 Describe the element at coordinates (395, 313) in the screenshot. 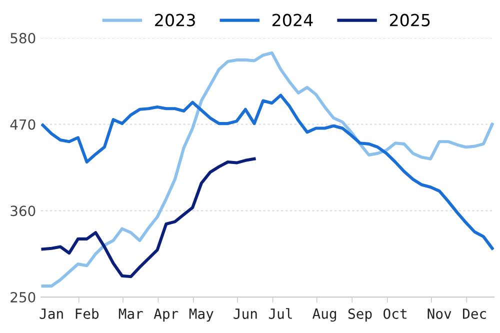

I see `x-tick-label: Oct` at that location.